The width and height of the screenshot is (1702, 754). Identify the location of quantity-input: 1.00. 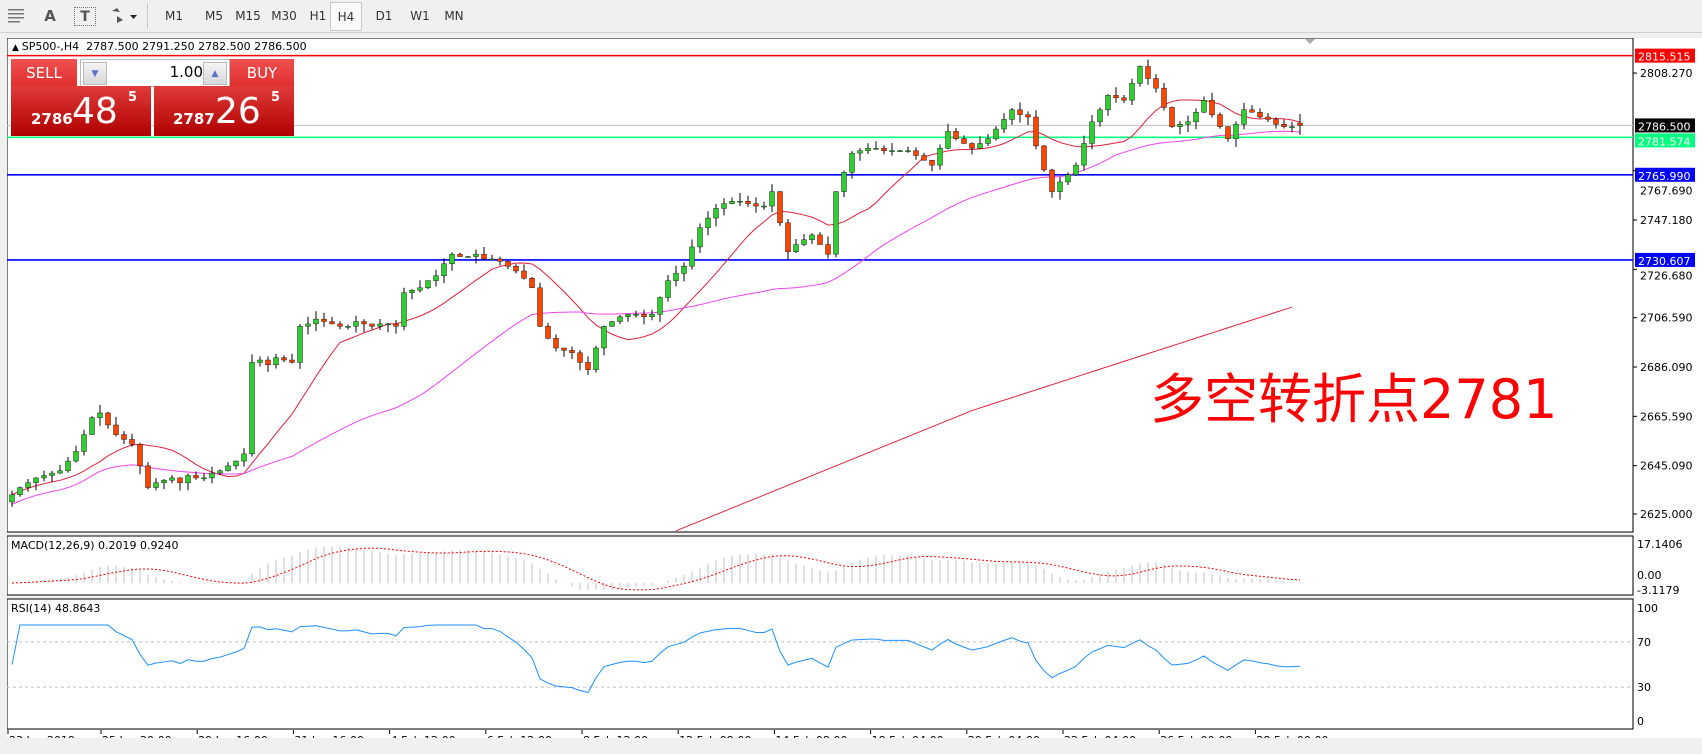
(186, 72).